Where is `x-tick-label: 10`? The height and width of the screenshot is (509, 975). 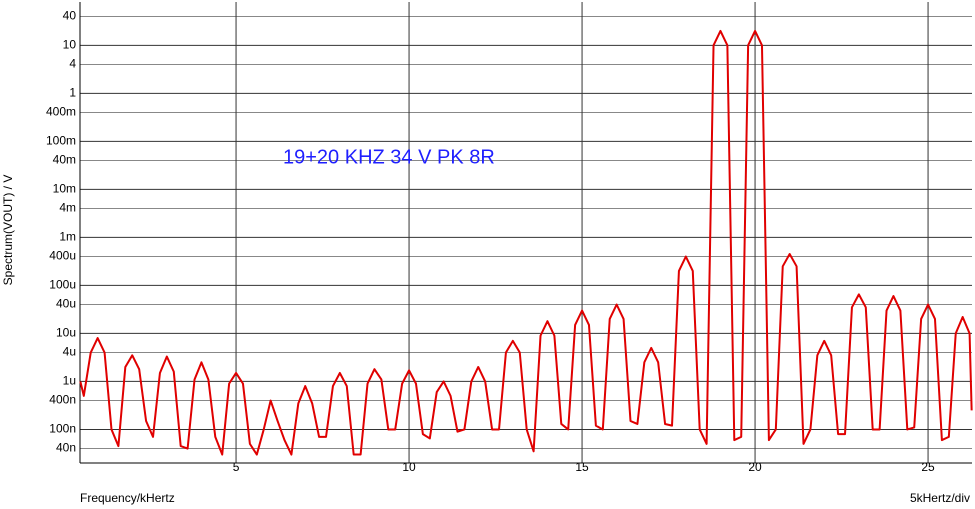 x-tick-label: 10 is located at coordinates (409, 467).